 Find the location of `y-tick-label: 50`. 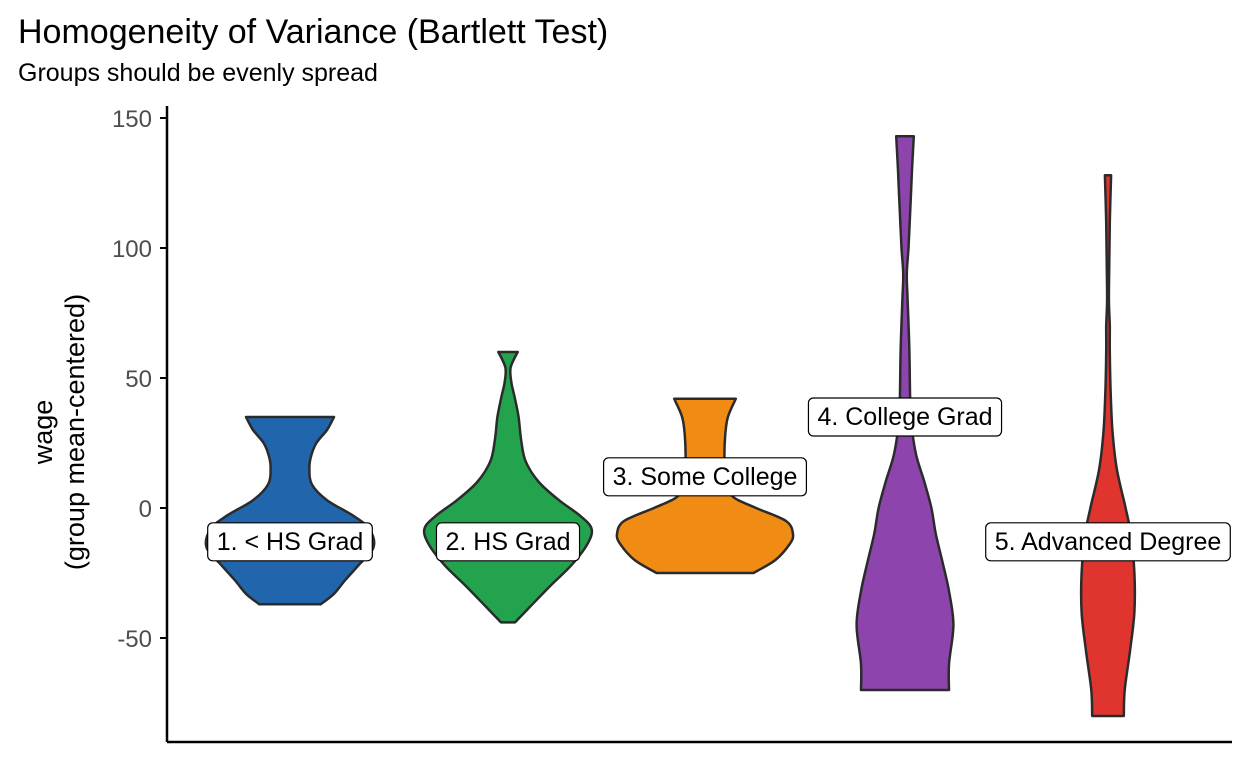

y-tick-label: 50 is located at coordinates (138, 379).